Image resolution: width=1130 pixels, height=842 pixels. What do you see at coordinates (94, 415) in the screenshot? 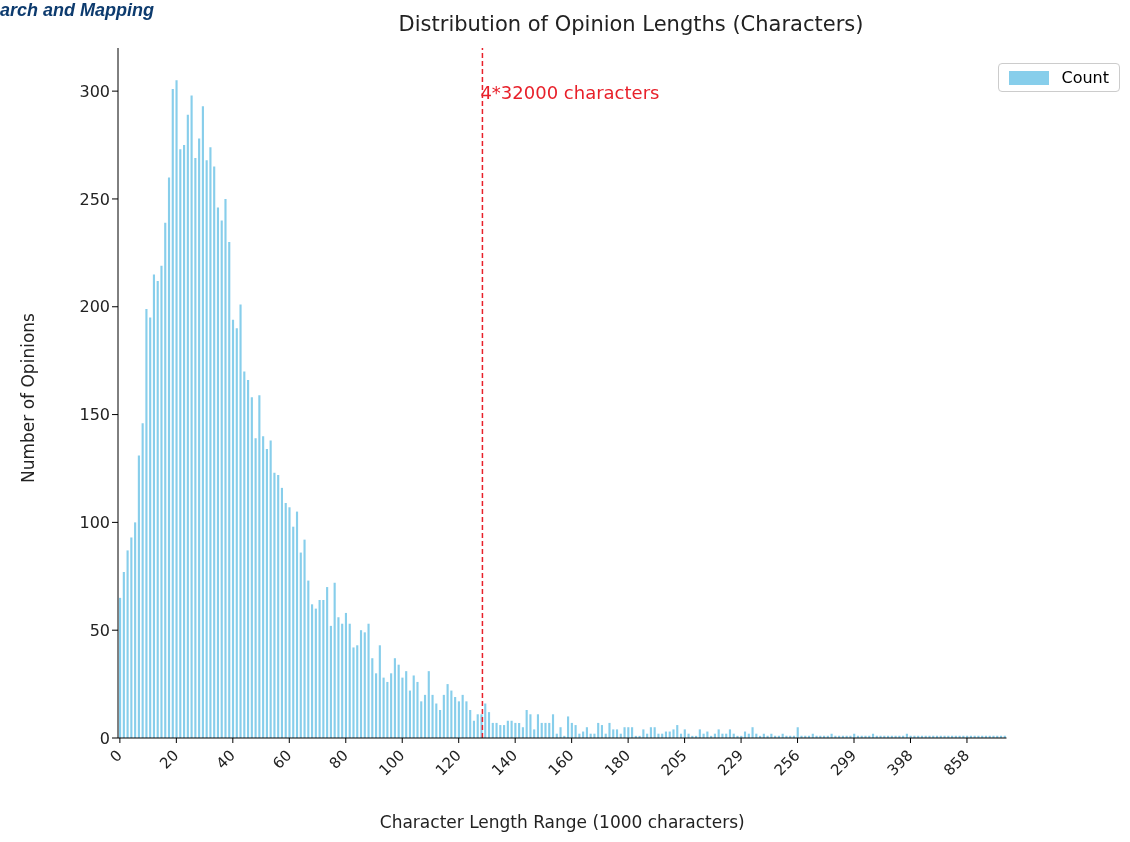
I see `y-tick-label: 150` at bounding box center [94, 415].